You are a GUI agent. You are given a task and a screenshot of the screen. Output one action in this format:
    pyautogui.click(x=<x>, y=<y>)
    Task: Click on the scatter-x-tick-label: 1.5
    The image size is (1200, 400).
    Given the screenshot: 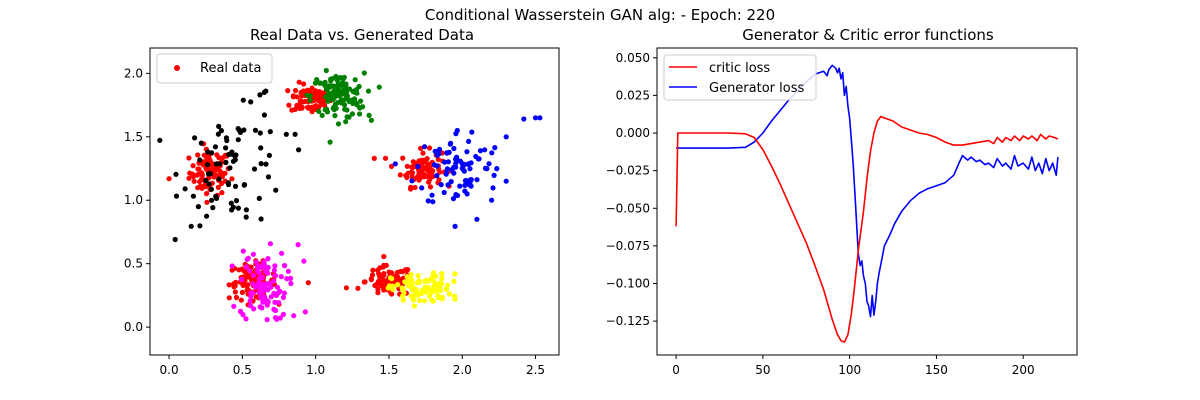 What is the action you would take?
    pyautogui.click(x=388, y=370)
    